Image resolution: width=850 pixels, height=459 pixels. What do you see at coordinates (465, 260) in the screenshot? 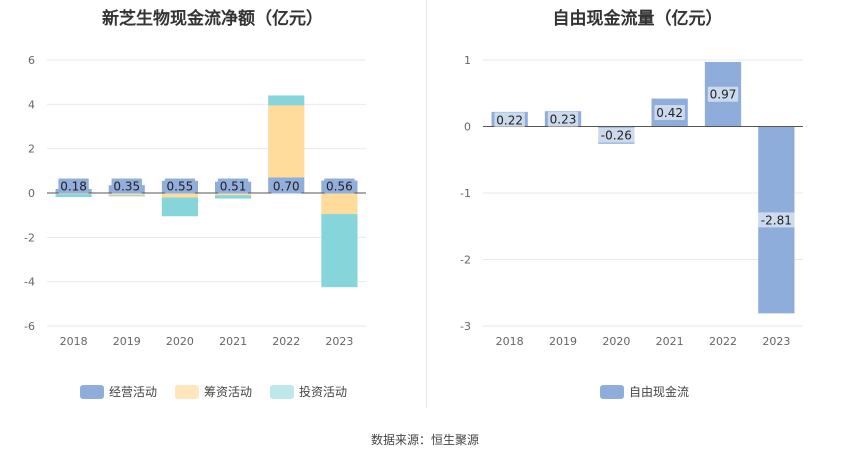
I see `right-y-tick-label: -2` at bounding box center [465, 260].